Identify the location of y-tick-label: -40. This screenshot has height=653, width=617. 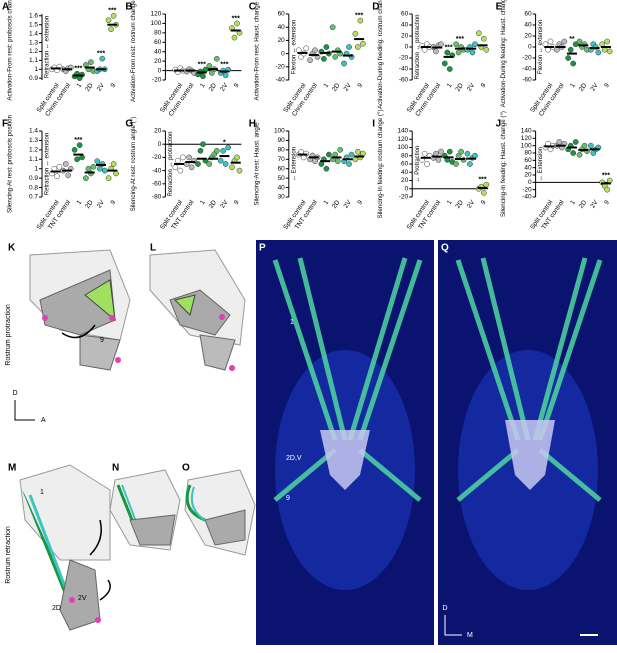
(527, 197).